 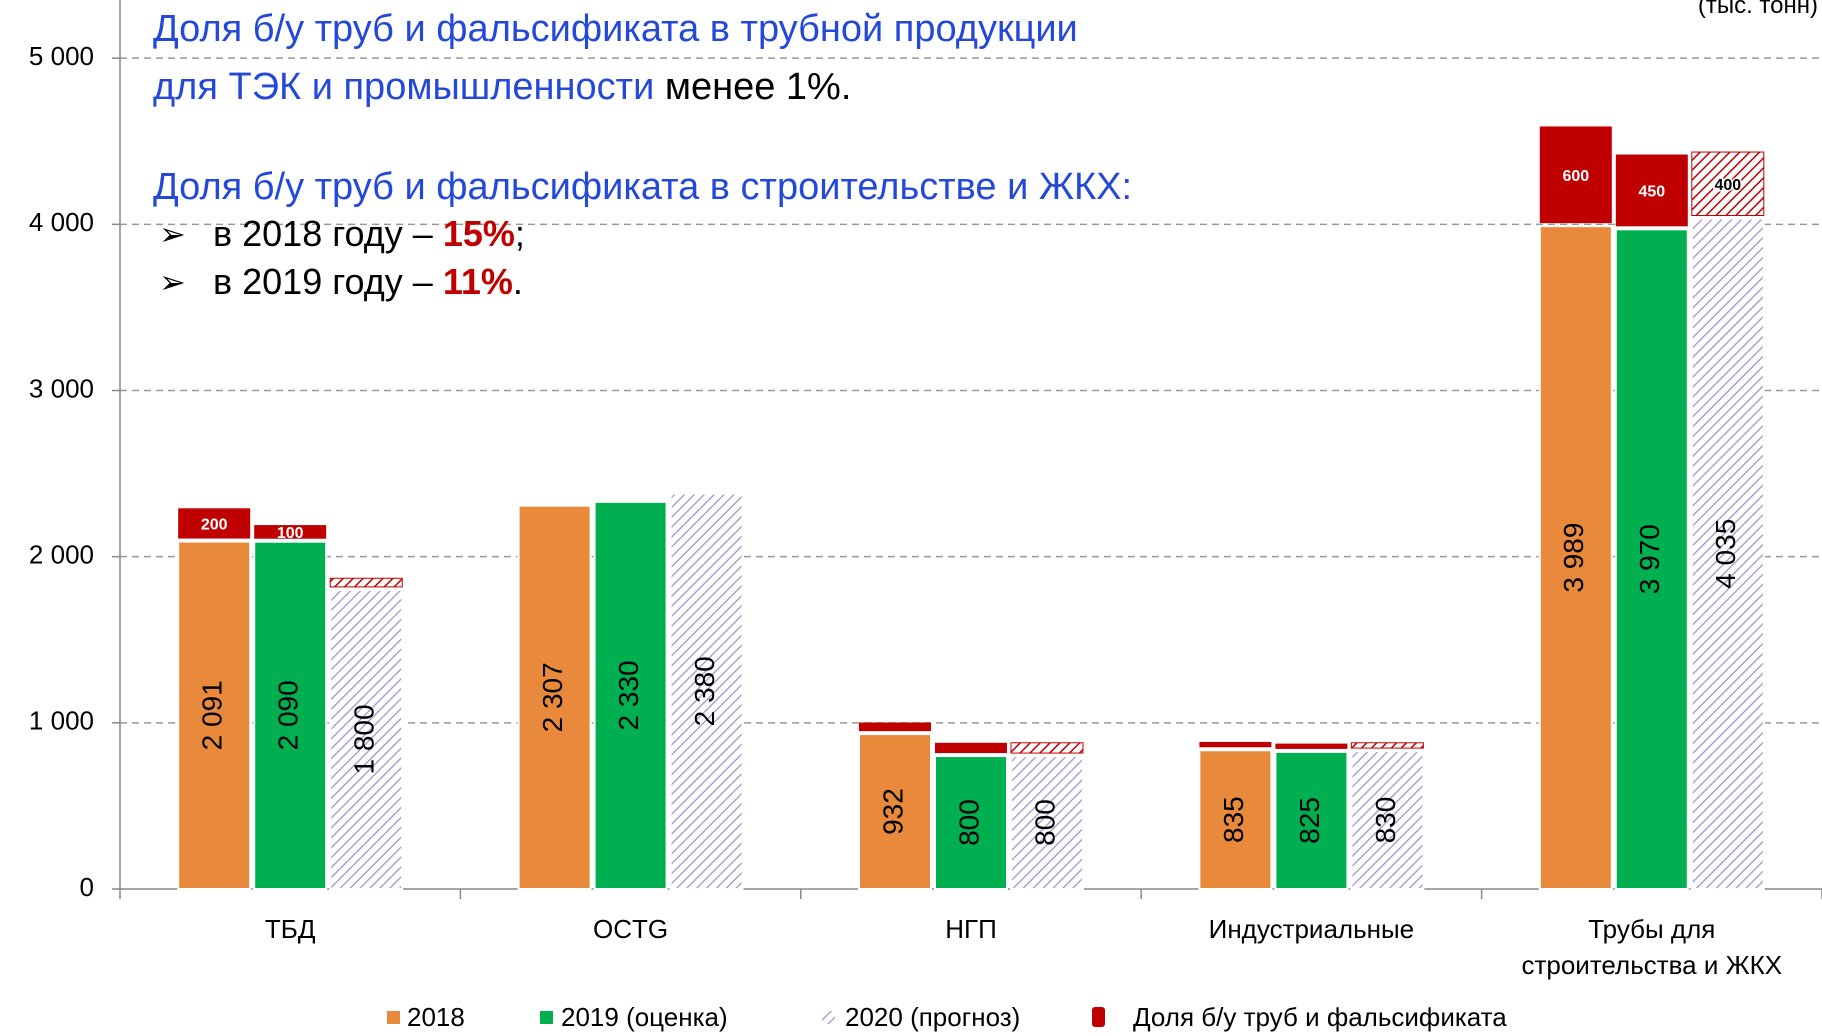 I want to click on overlay-value-label: 400, so click(x=1727, y=185).